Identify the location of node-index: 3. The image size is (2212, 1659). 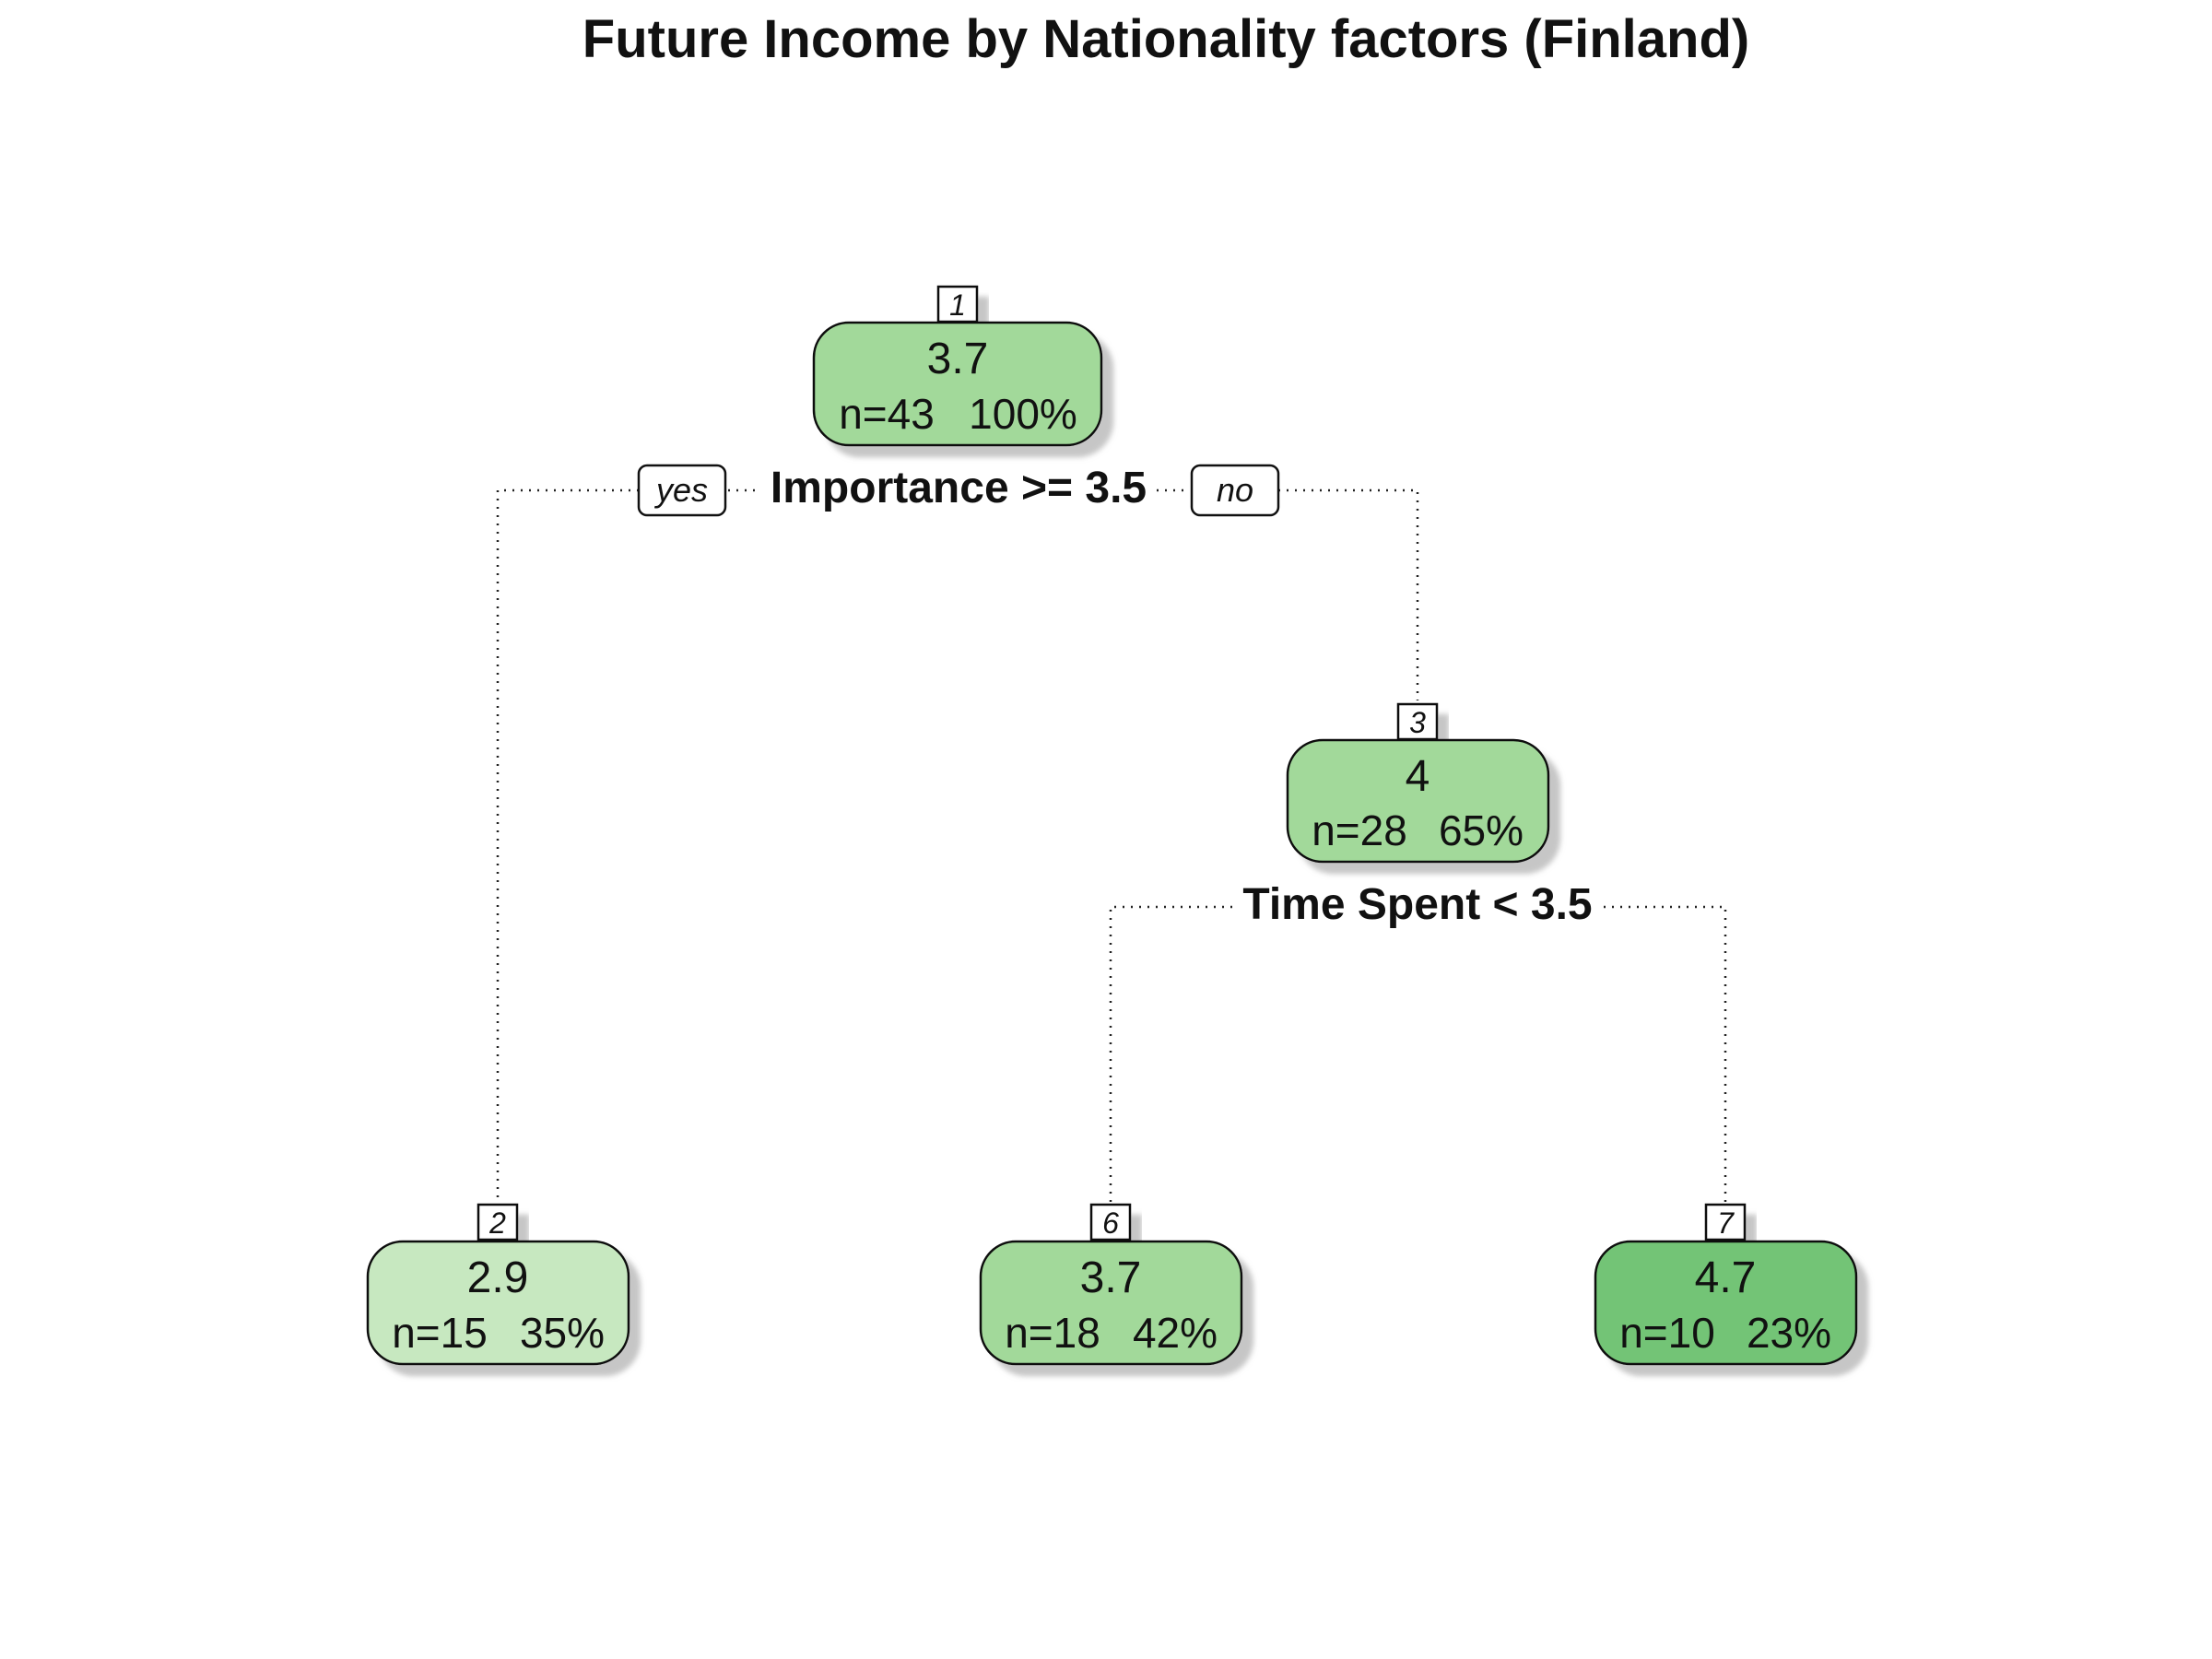
(1417, 722).